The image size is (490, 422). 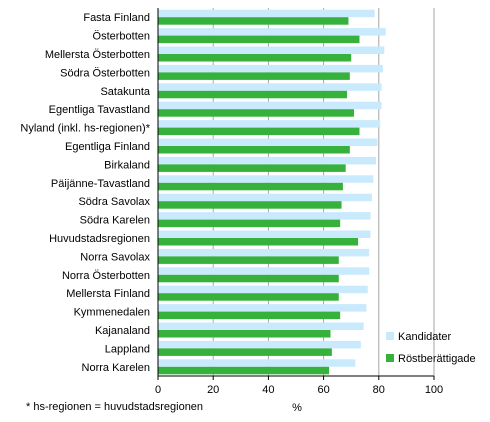 What do you see at coordinates (259, 39) in the screenshot?
I see `bar-rostberattigade-osterbotten` at bounding box center [259, 39].